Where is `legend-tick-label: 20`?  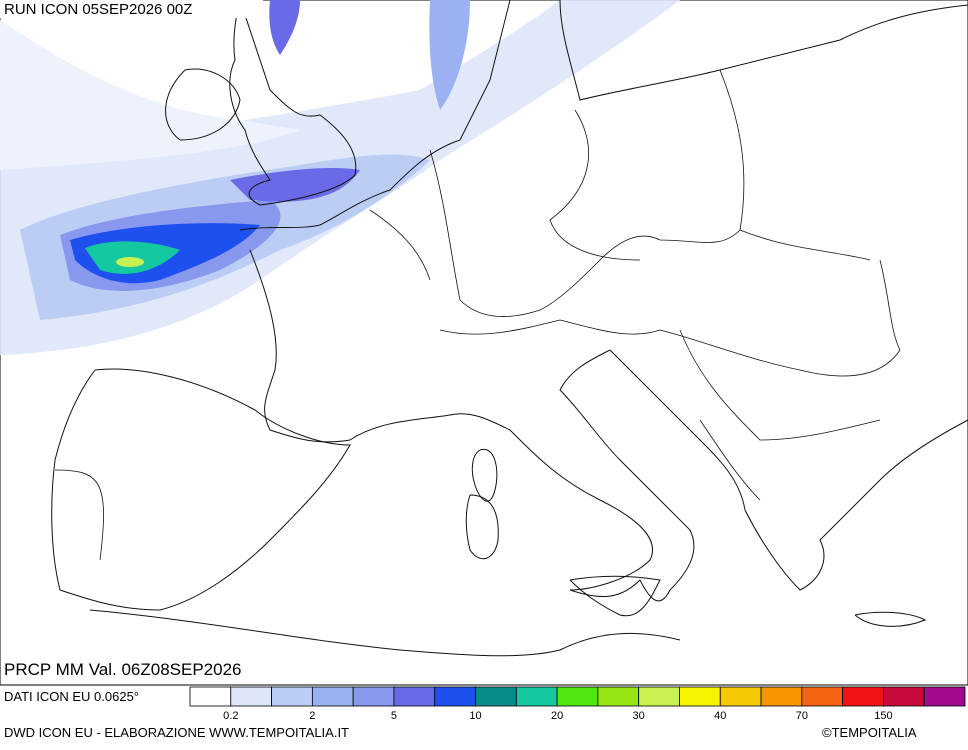 legend-tick-label: 20 is located at coordinates (557, 716).